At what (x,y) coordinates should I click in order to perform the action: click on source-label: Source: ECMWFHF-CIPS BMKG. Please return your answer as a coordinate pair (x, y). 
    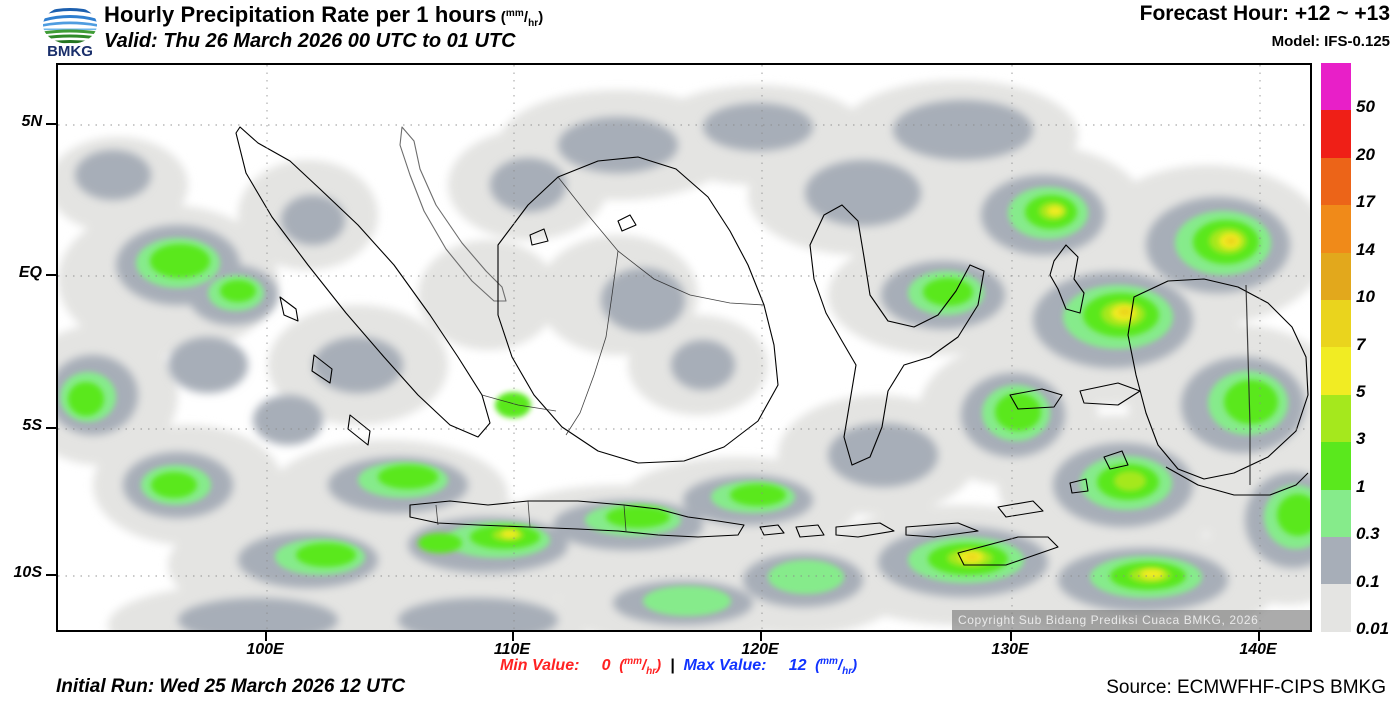
    Looking at the image, I should click on (1246, 687).